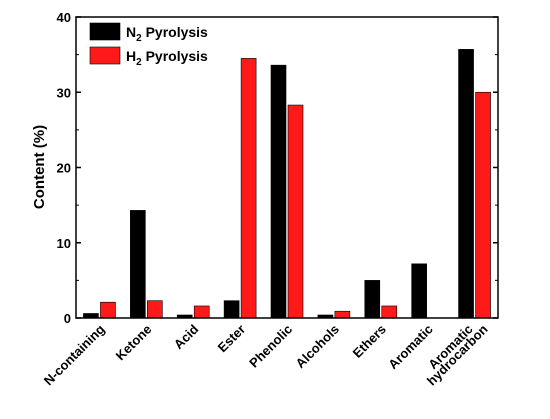  I want to click on x-tick-label-1: N-containing, so click(74, 354).